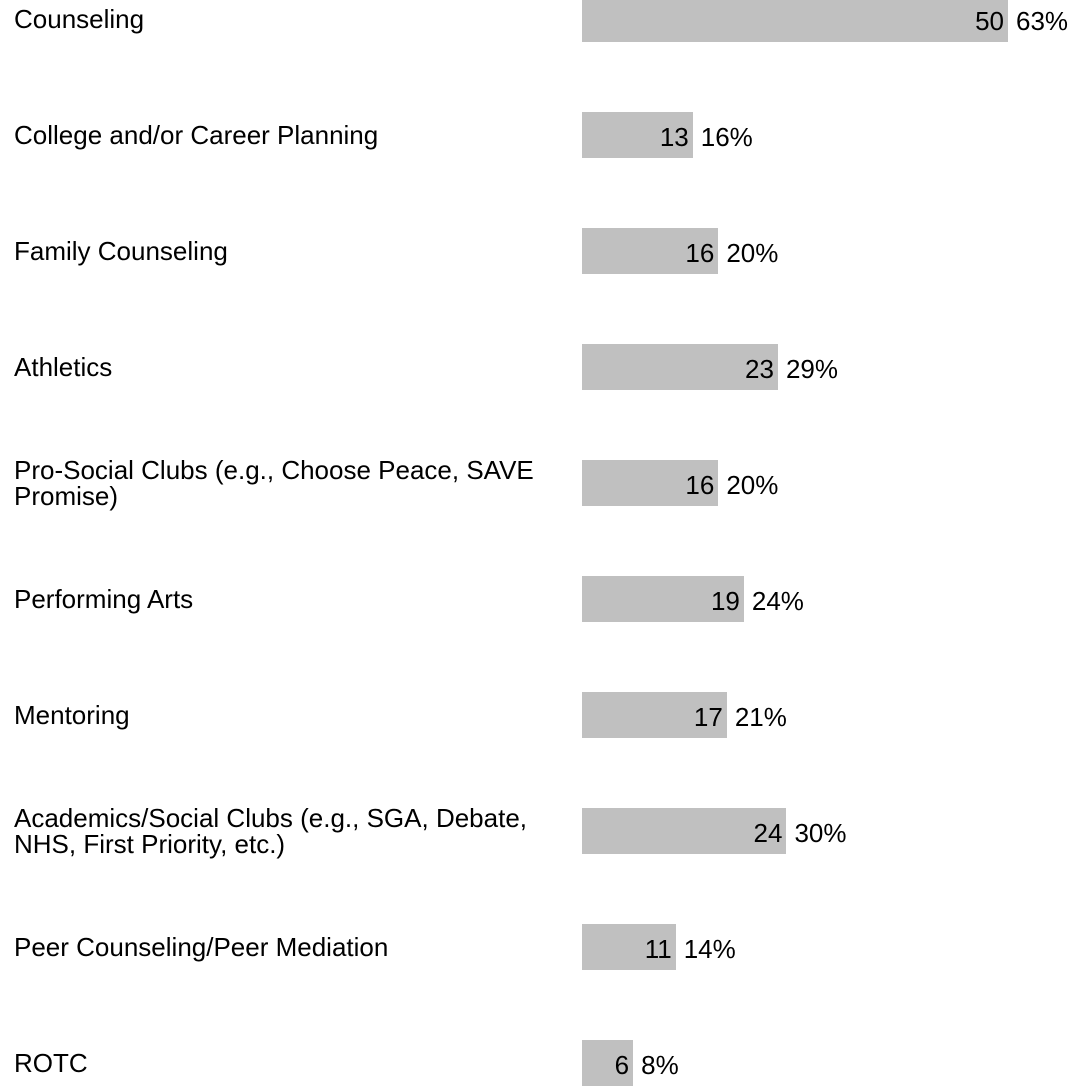  I want to click on bar-row: ROTC 6 8%, so click(545, 1063).